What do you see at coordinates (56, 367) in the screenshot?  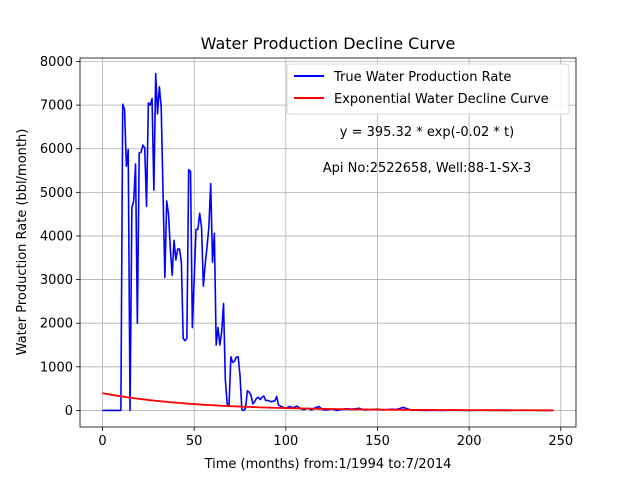 I see `y-tick-label: 1000` at bounding box center [56, 367].